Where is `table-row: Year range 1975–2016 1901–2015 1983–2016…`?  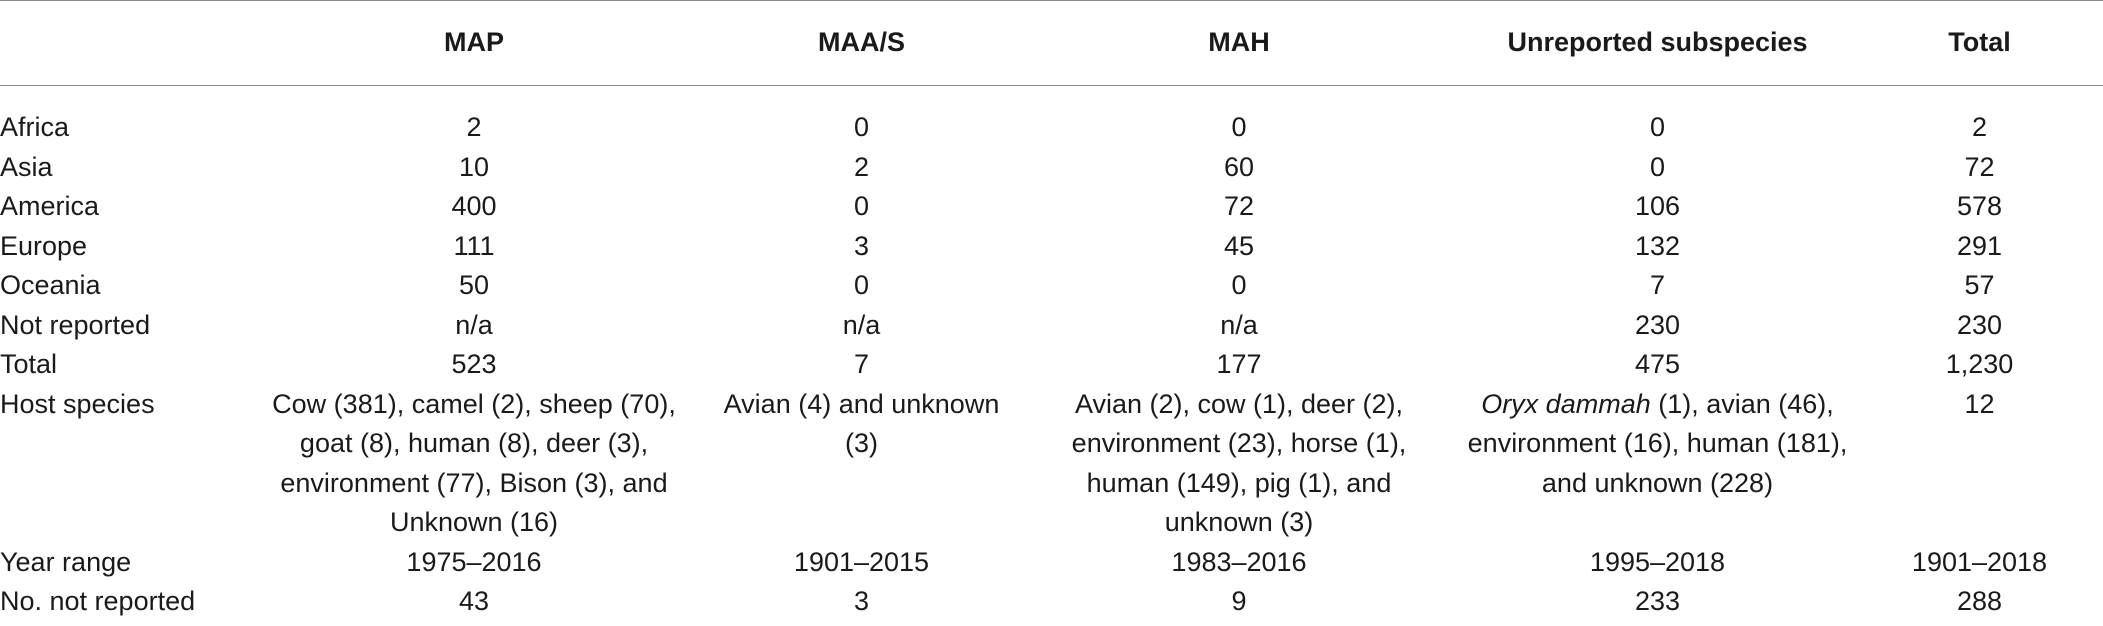 table-row: Year range 1975–2016 1901–2015 1983–2016… is located at coordinates (1051, 563).